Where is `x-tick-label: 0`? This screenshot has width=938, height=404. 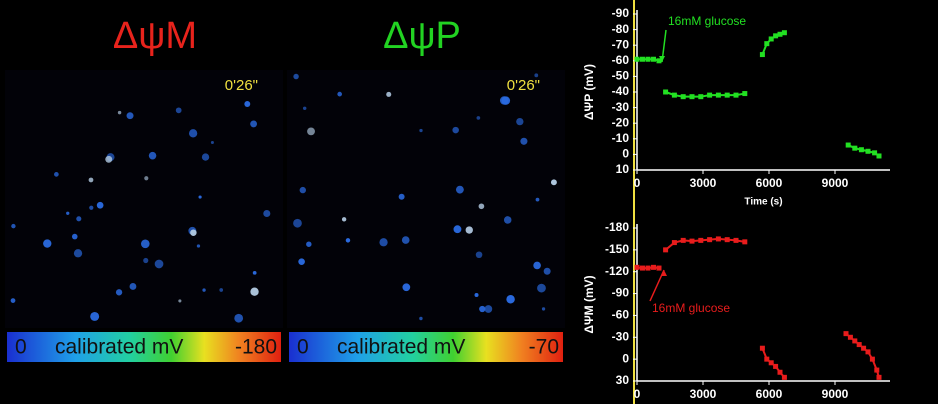
x-tick-label: 0 is located at coordinates (637, 394).